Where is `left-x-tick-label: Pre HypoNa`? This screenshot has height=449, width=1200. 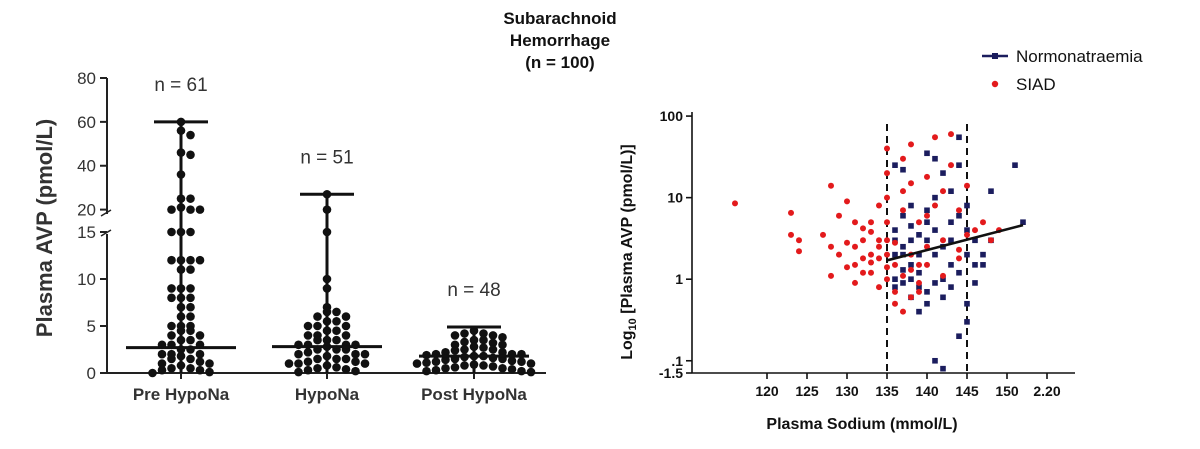 left-x-tick-label: Pre HypoNa is located at coordinates (181, 394).